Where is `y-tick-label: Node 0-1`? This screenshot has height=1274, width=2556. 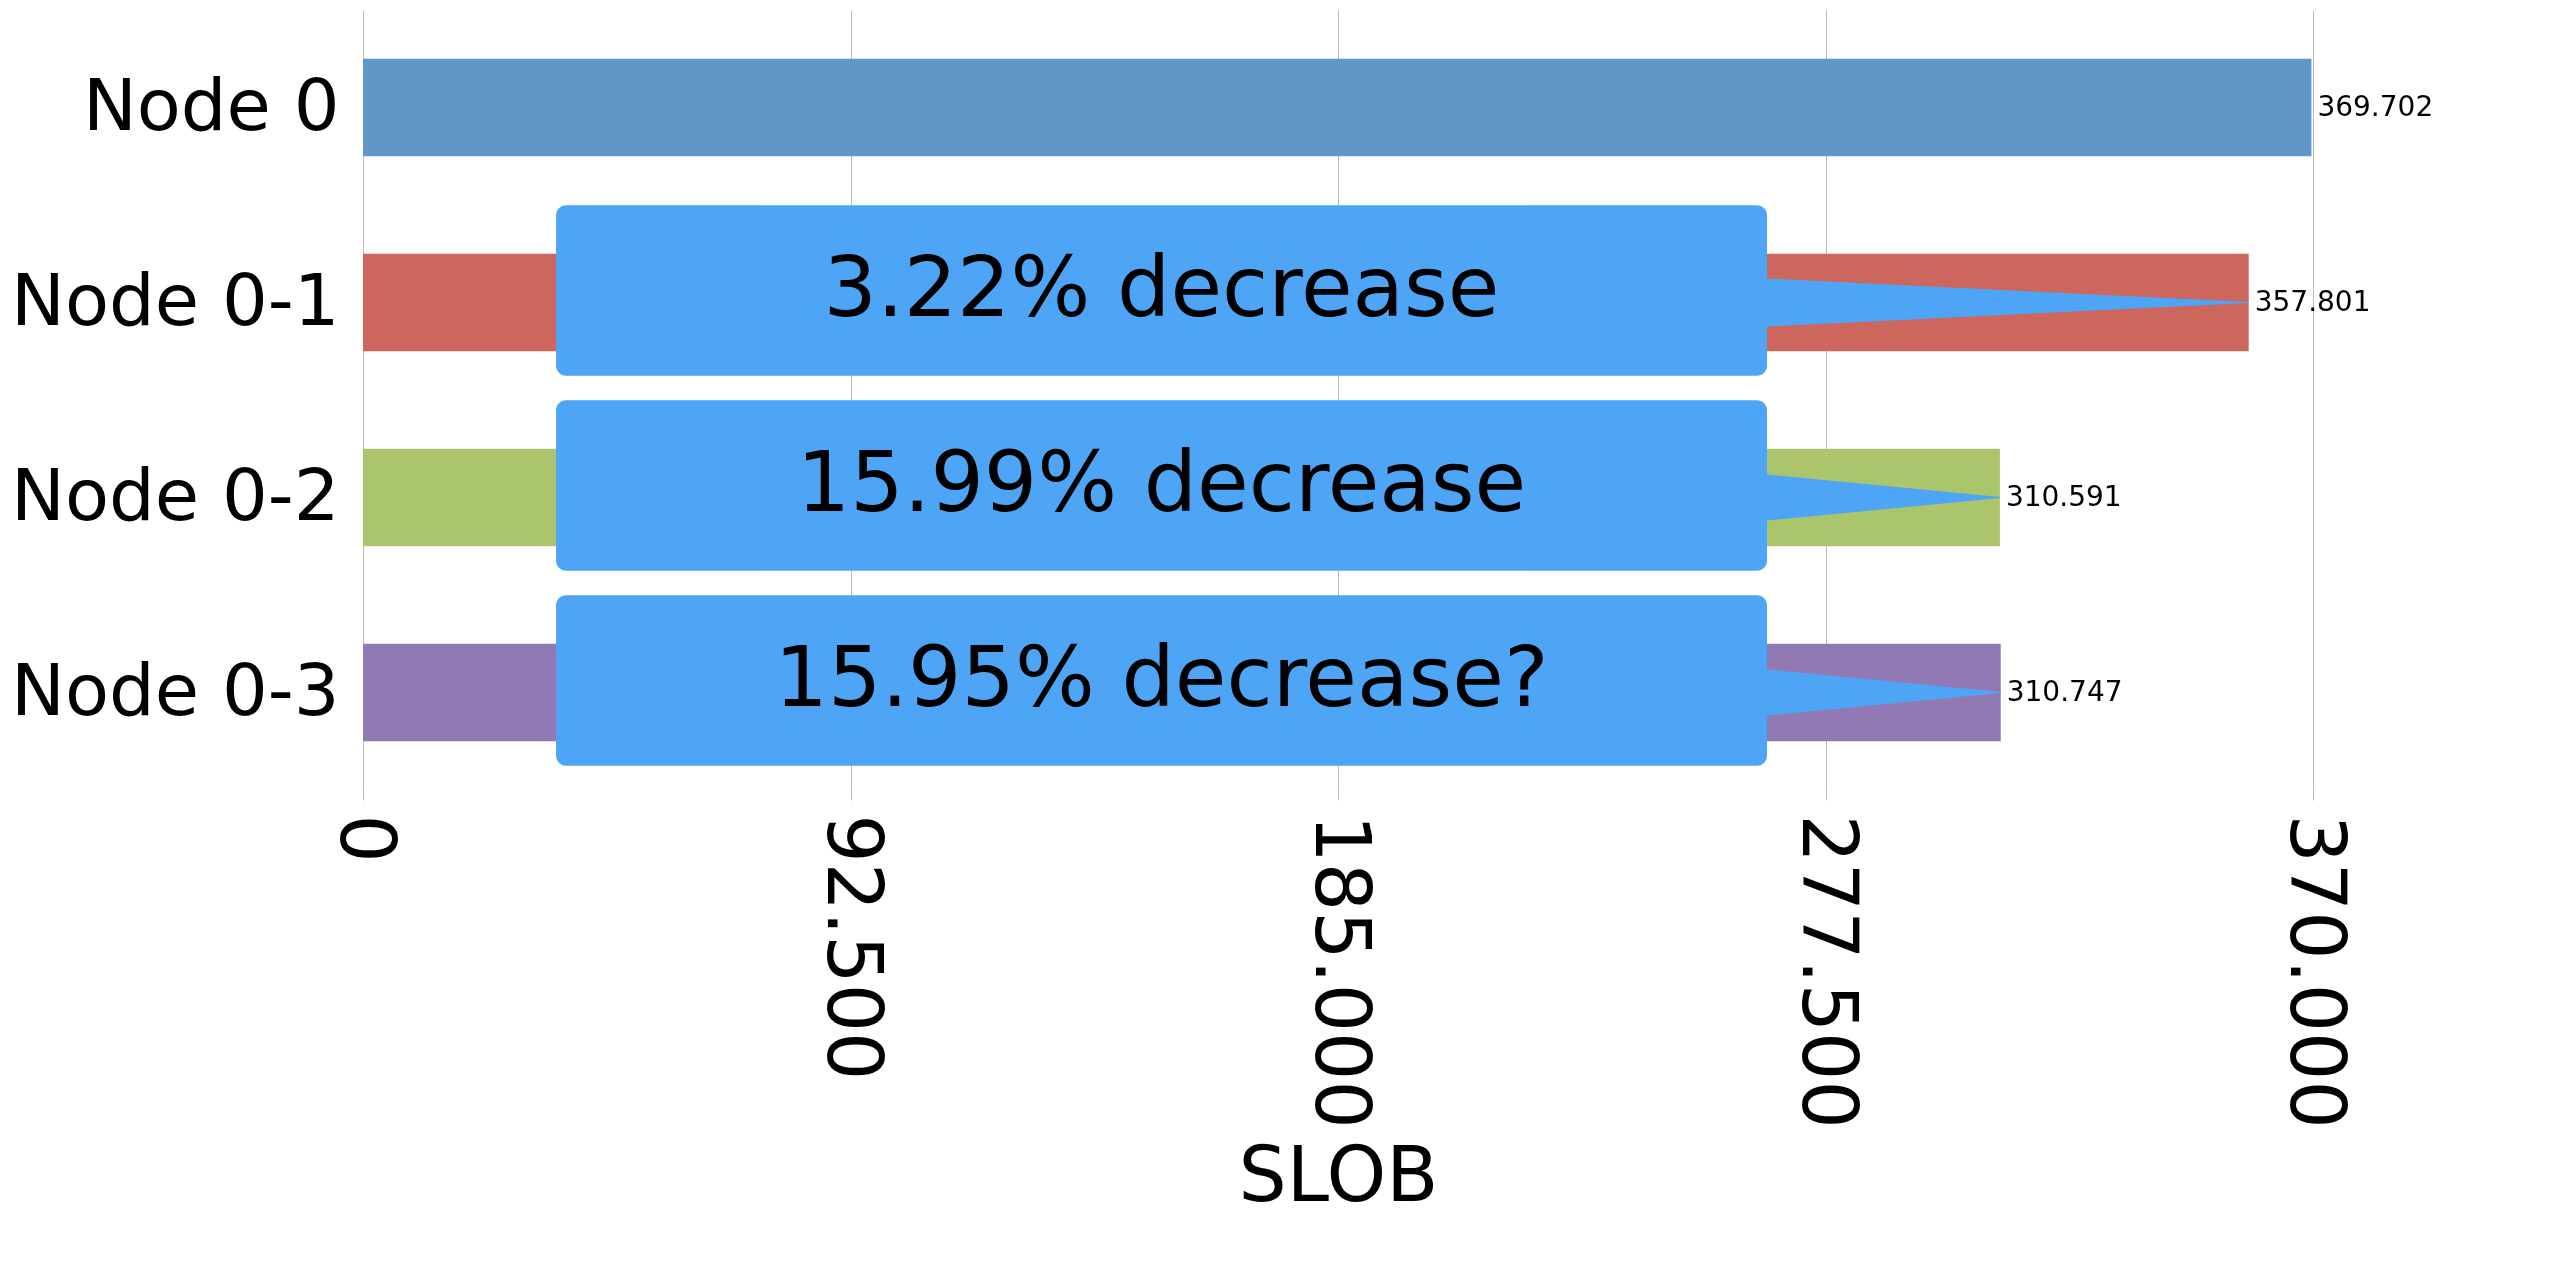 y-tick-label: Node 0-1 is located at coordinates (175, 299).